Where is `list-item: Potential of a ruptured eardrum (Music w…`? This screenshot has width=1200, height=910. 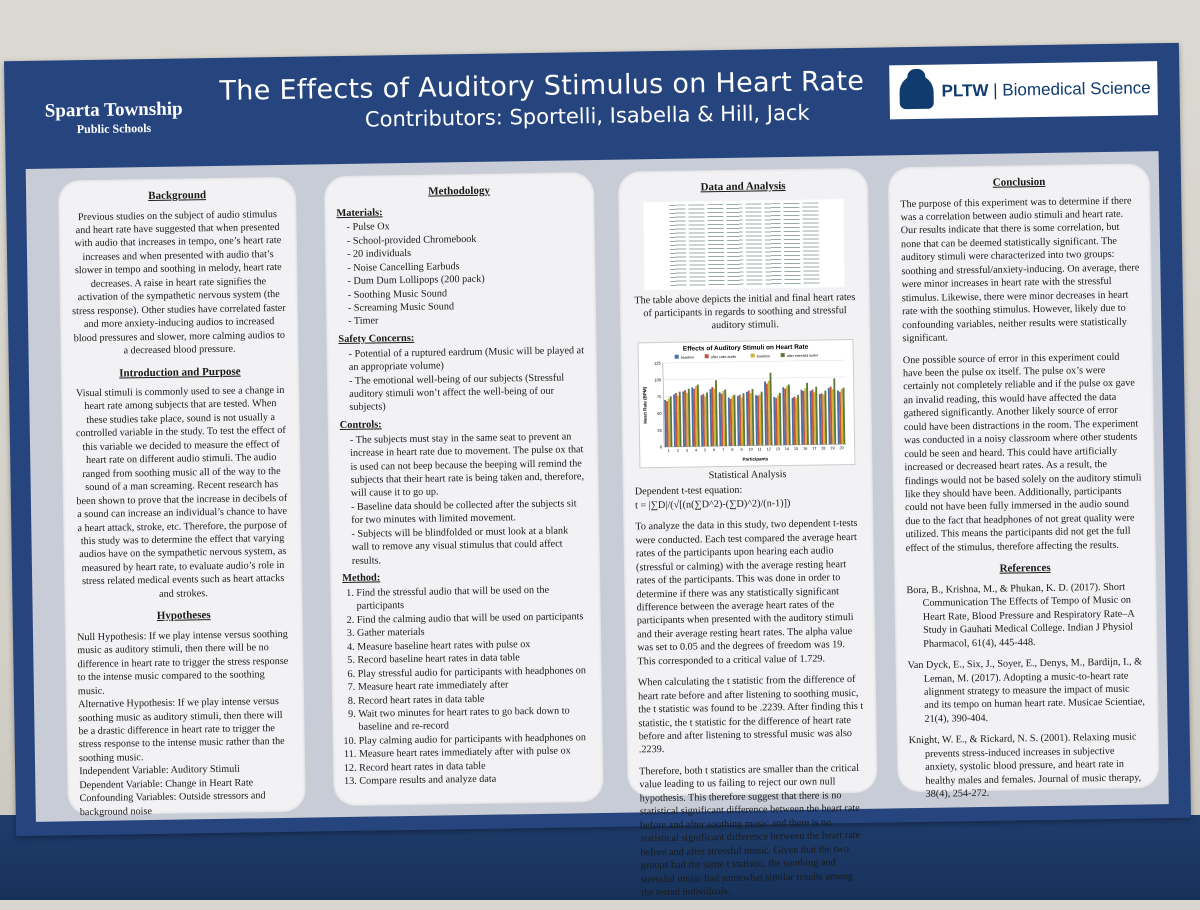
list-item: Potential of a ruptured eardrum (Music w… is located at coordinates (467, 359).